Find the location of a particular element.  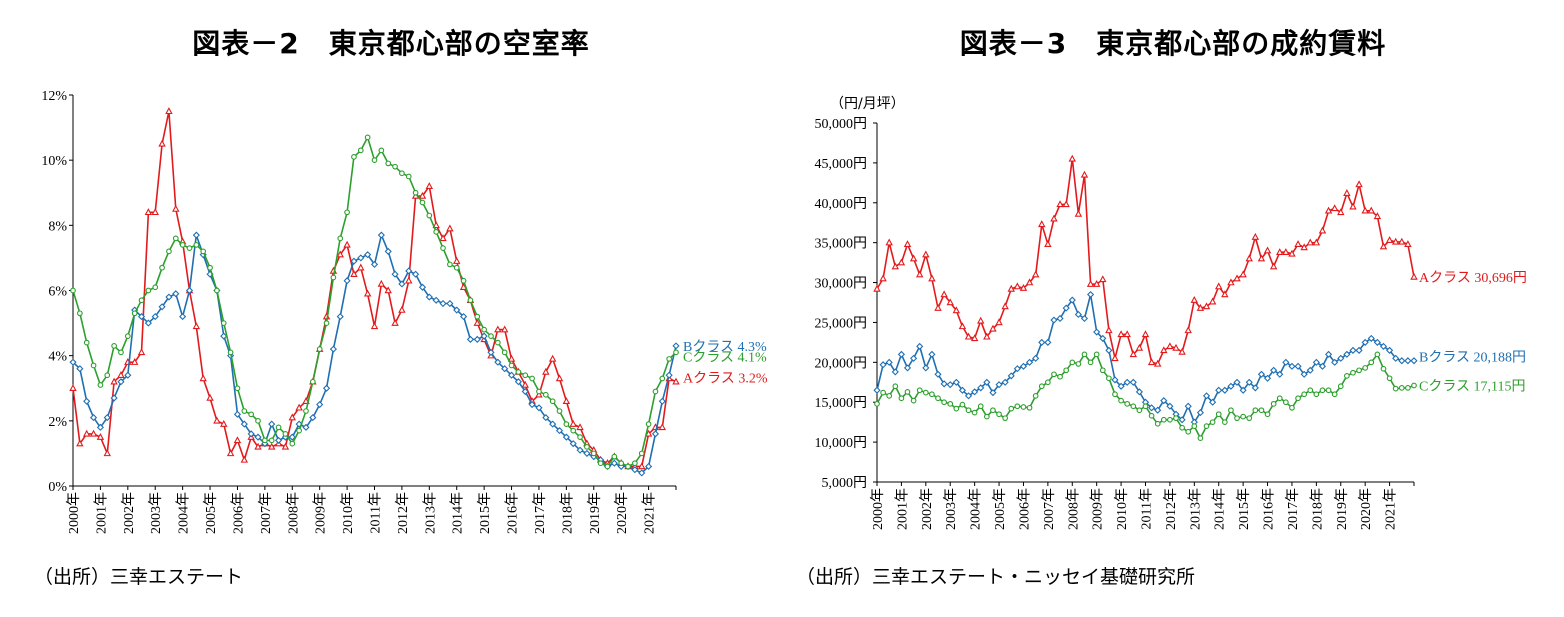

vacancy-x-tick-label: 2014年 is located at coordinates (458, 513).